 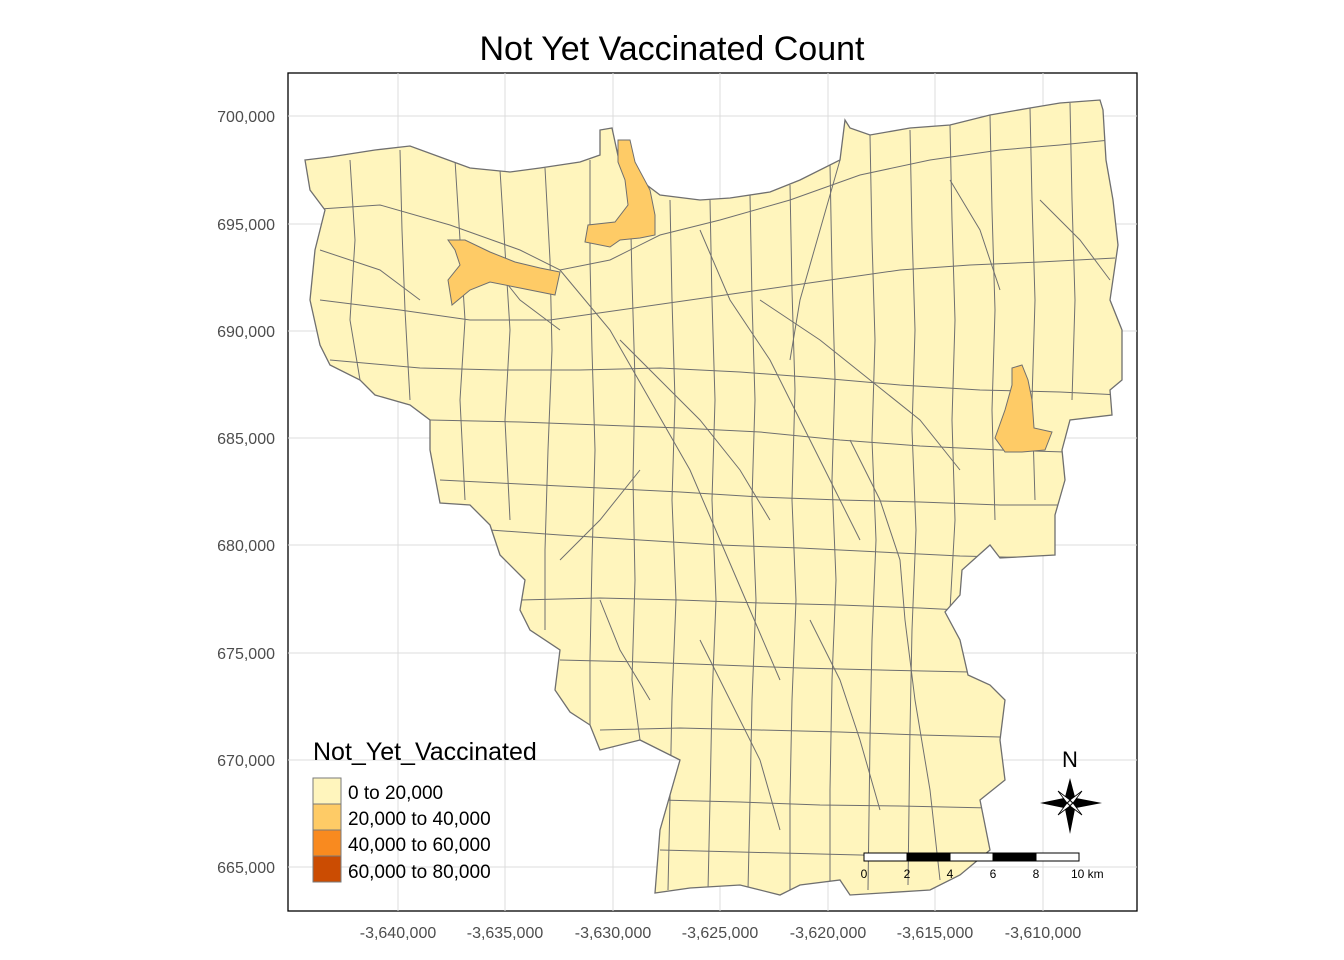 I want to click on x-tick-label: -3,615,000, so click(x=935, y=933).